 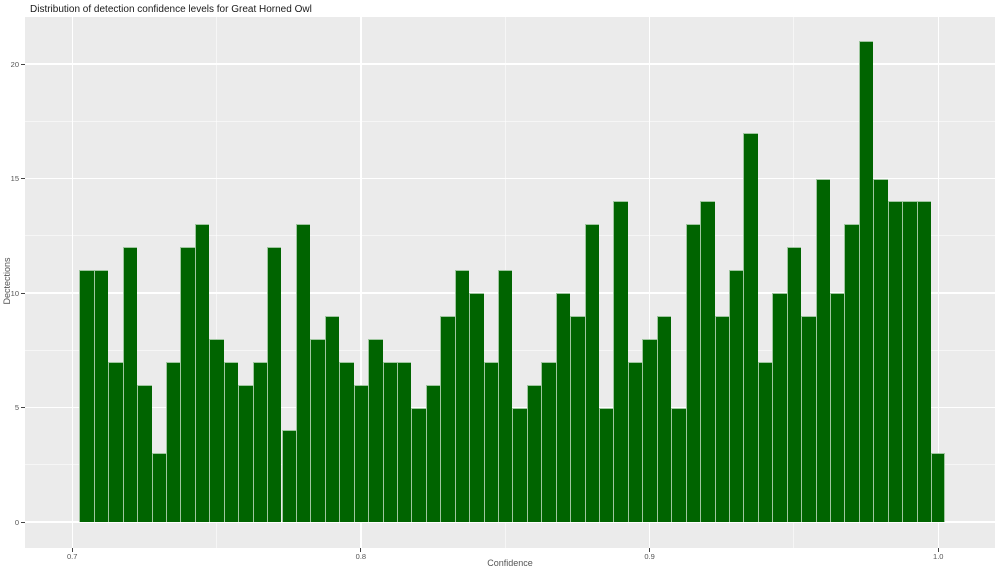 I want to click on x-tick-label: 0.9, so click(x=649, y=556).